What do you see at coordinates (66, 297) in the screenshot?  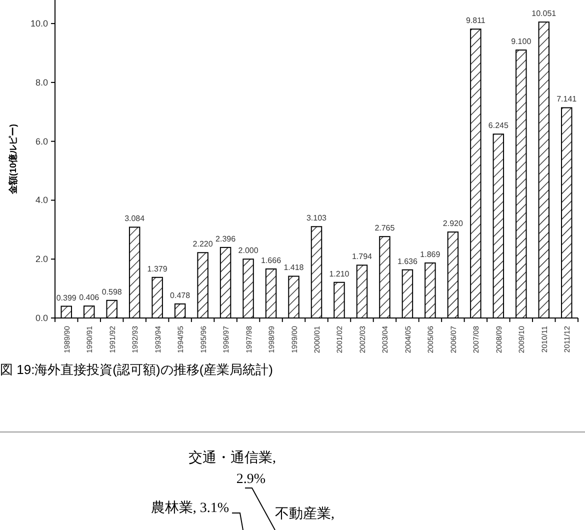 I see `data-label: 0.399` at bounding box center [66, 297].